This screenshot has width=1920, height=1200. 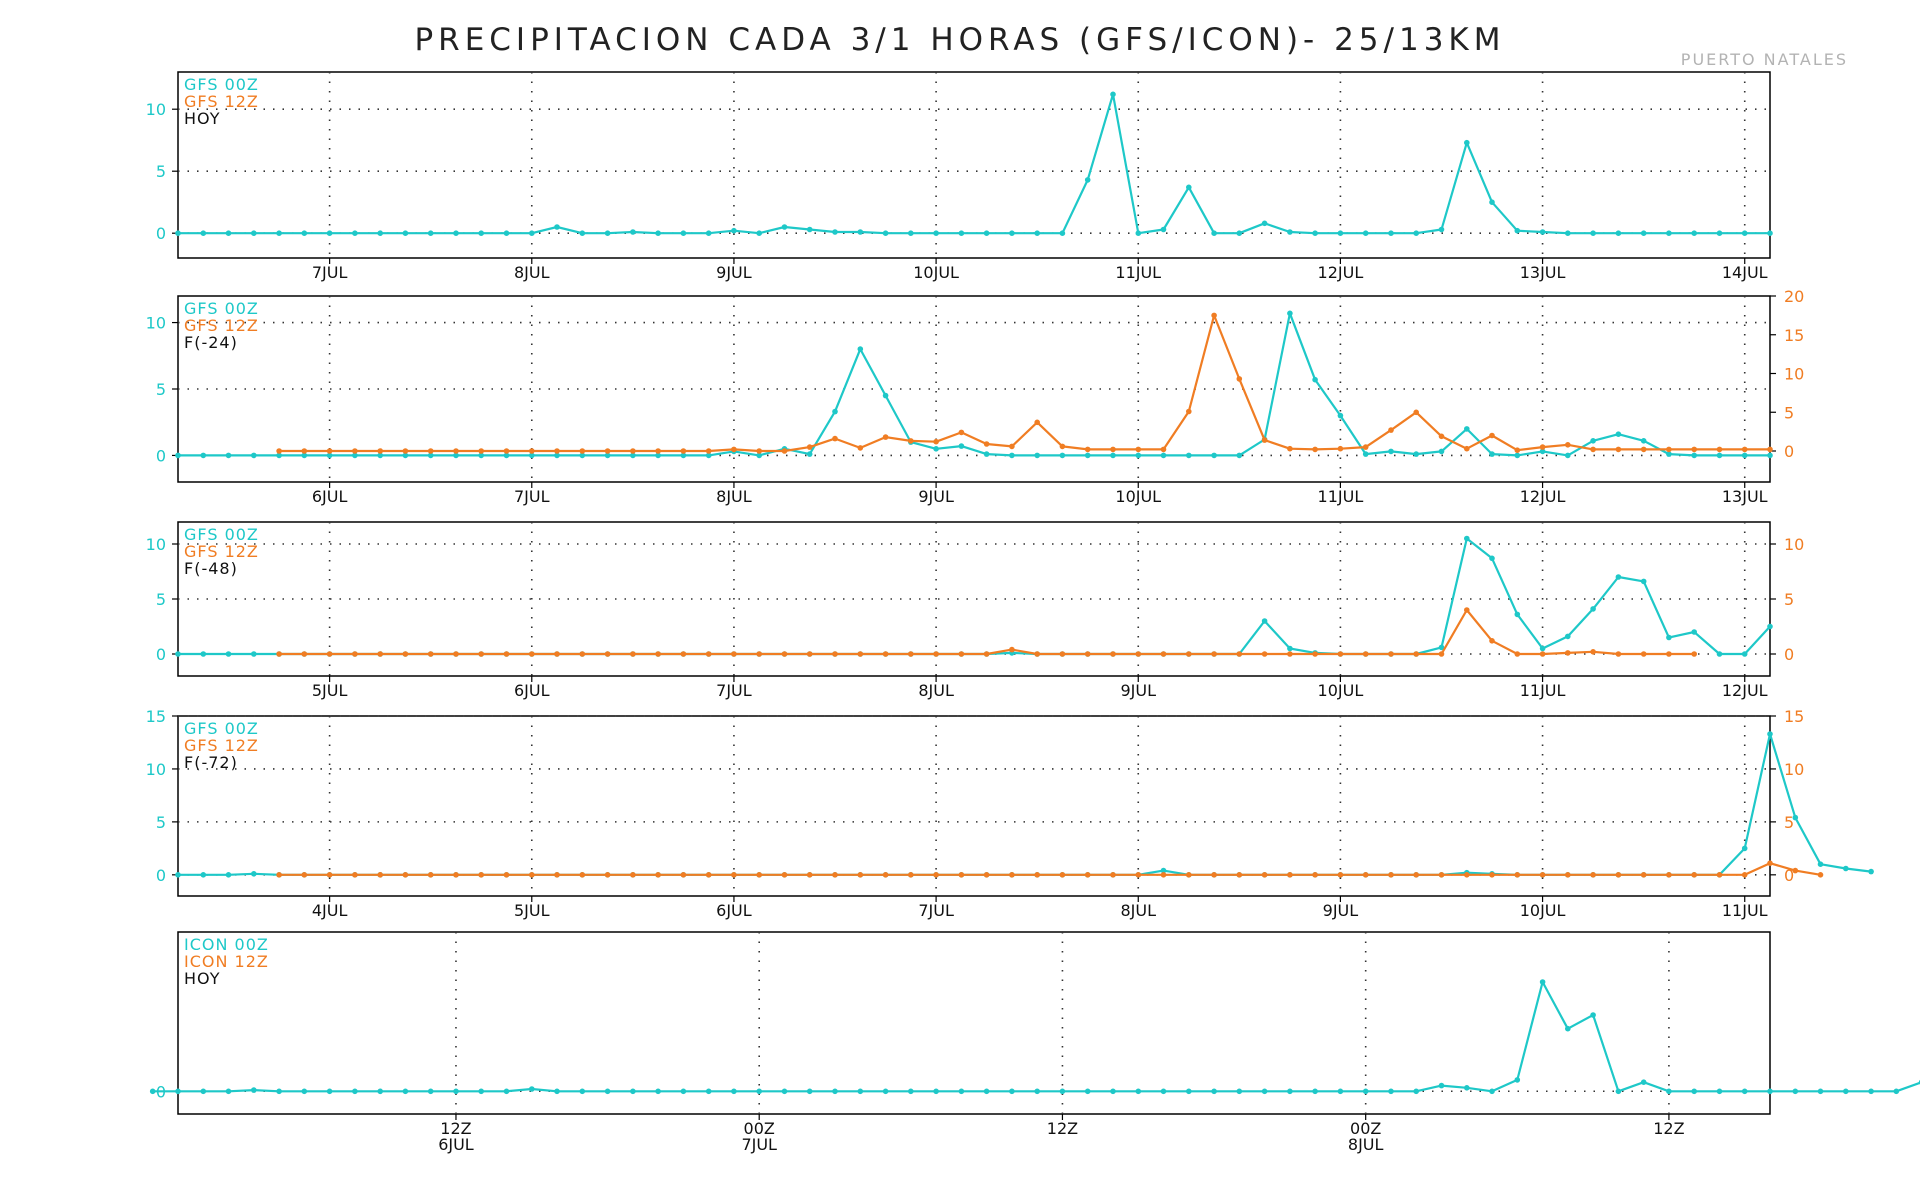 I want to click on series-line-orange, so click(x=1050, y=869).